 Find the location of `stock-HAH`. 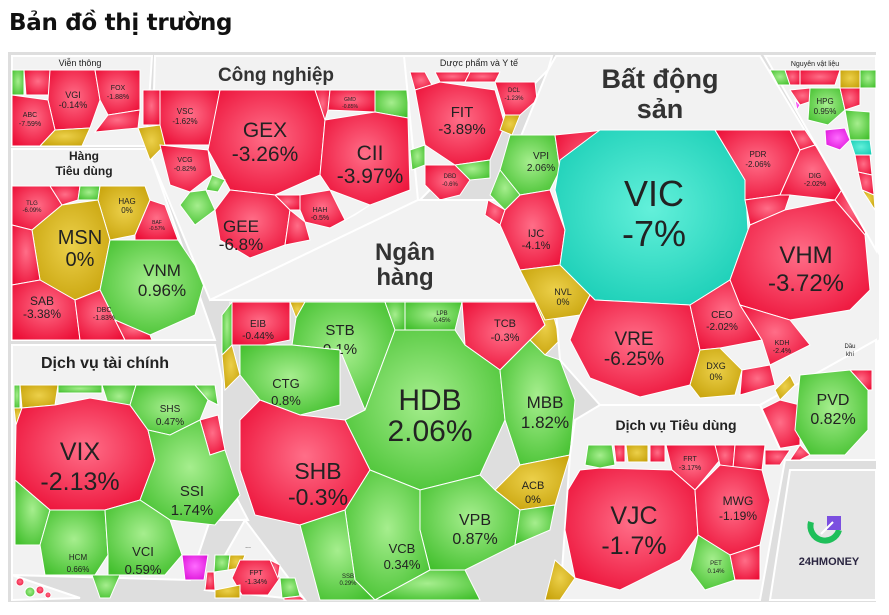

stock-HAH is located at coordinates (322, 209).